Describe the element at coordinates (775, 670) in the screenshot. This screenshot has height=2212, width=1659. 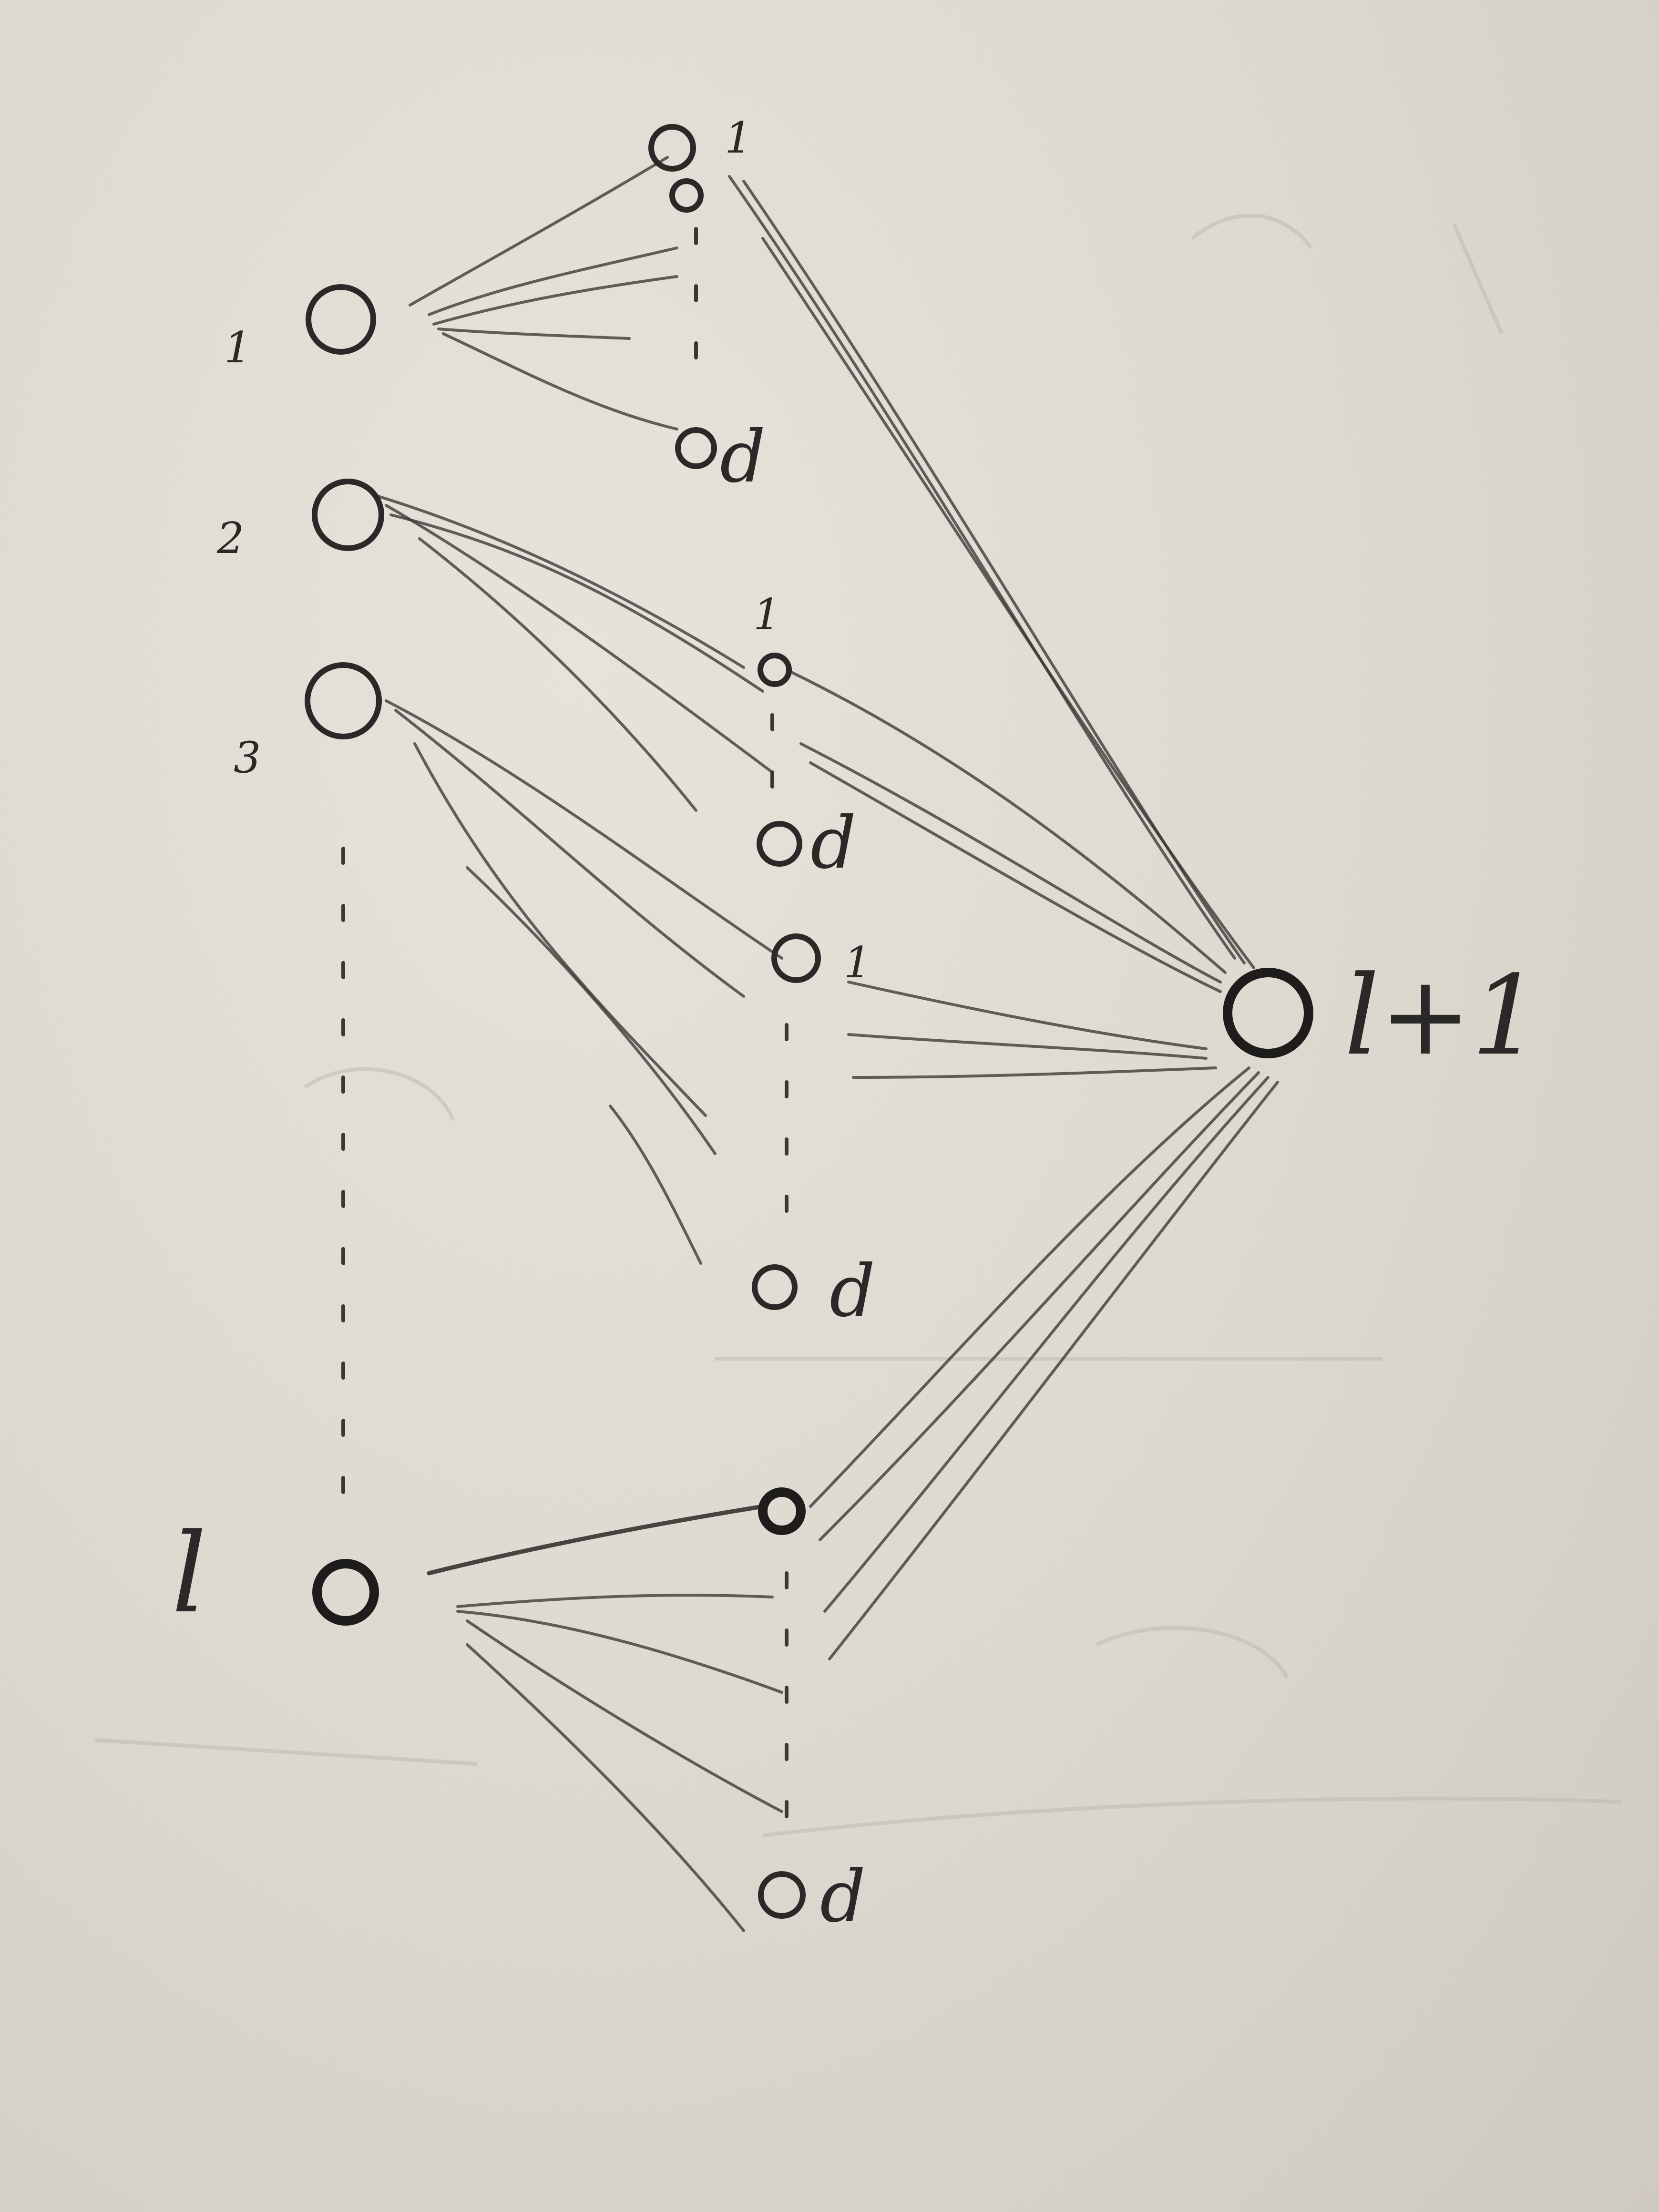
I see `group-2-first-node` at that location.